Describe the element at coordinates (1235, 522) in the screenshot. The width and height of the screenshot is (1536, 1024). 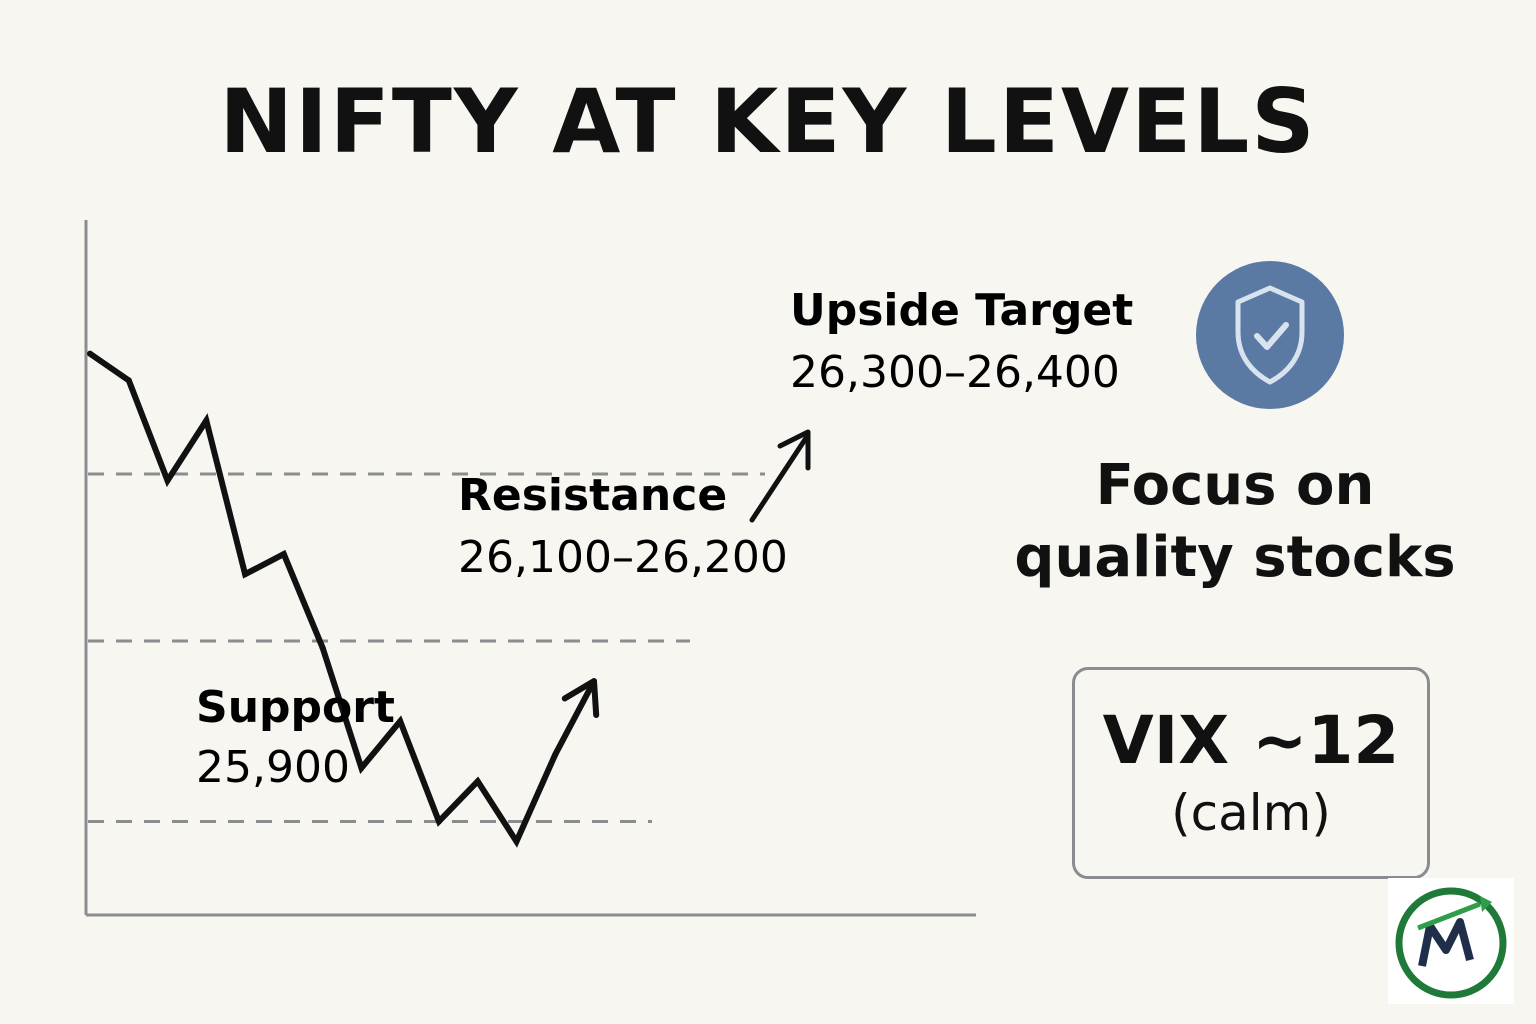
I see `focus-message: Focus on quality stocks` at that location.